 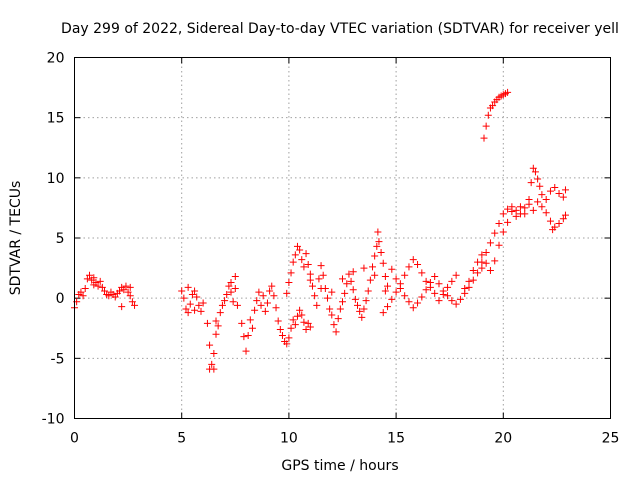 I want to click on y-axis-title: SDTVAR / TECUs, so click(x=16, y=238).